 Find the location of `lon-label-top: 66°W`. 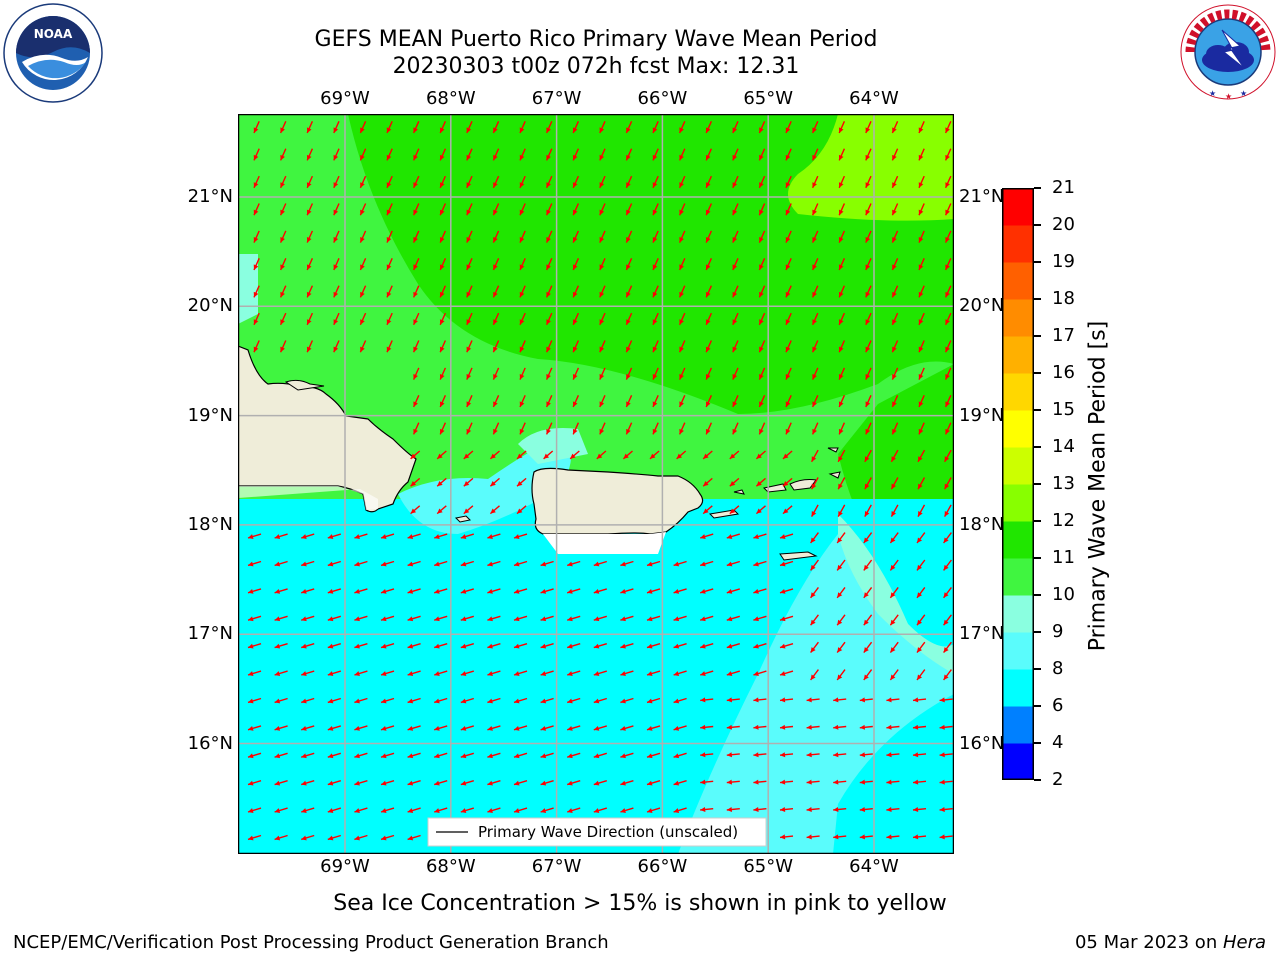

lon-label-top: 66°W is located at coordinates (662, 98).